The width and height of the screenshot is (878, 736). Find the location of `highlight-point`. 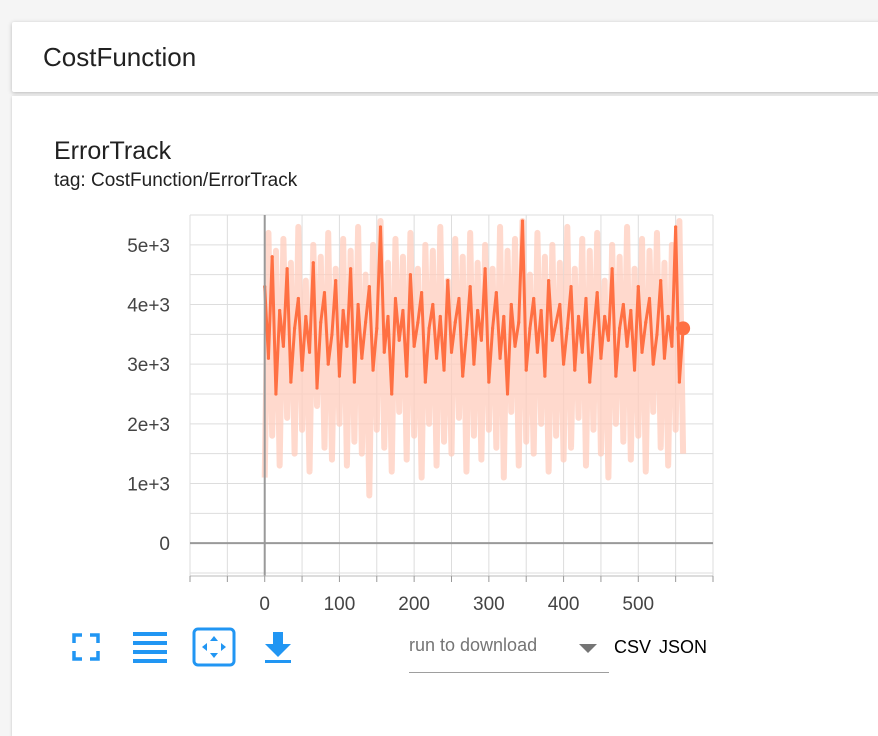

highlight-point is located at coordinates (683, 328).